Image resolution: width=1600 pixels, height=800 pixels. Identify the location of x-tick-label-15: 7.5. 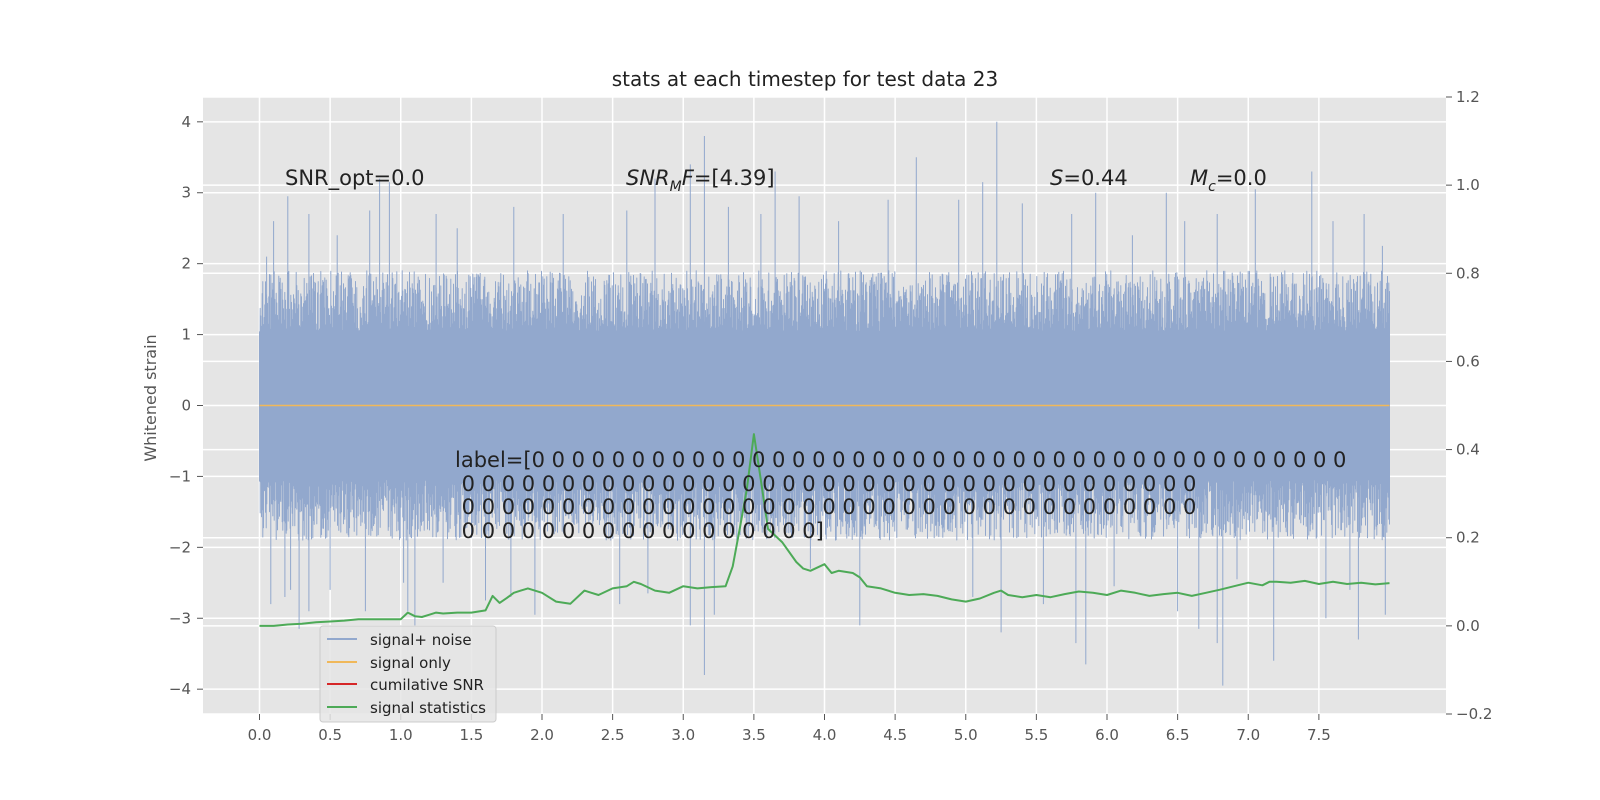
(1319, 735).